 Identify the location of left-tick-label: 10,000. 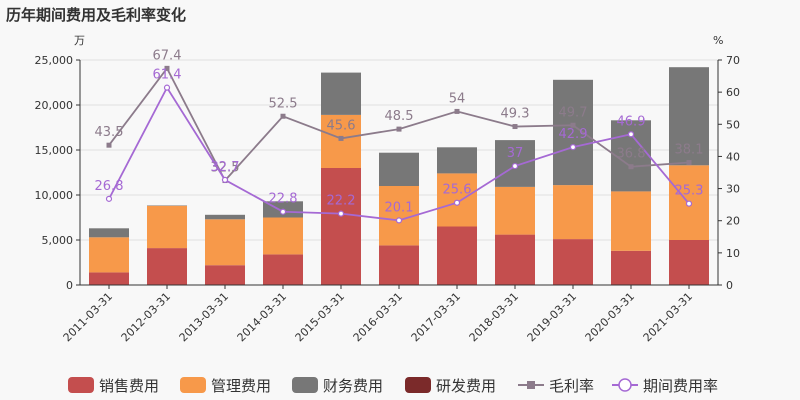
(54, 195).